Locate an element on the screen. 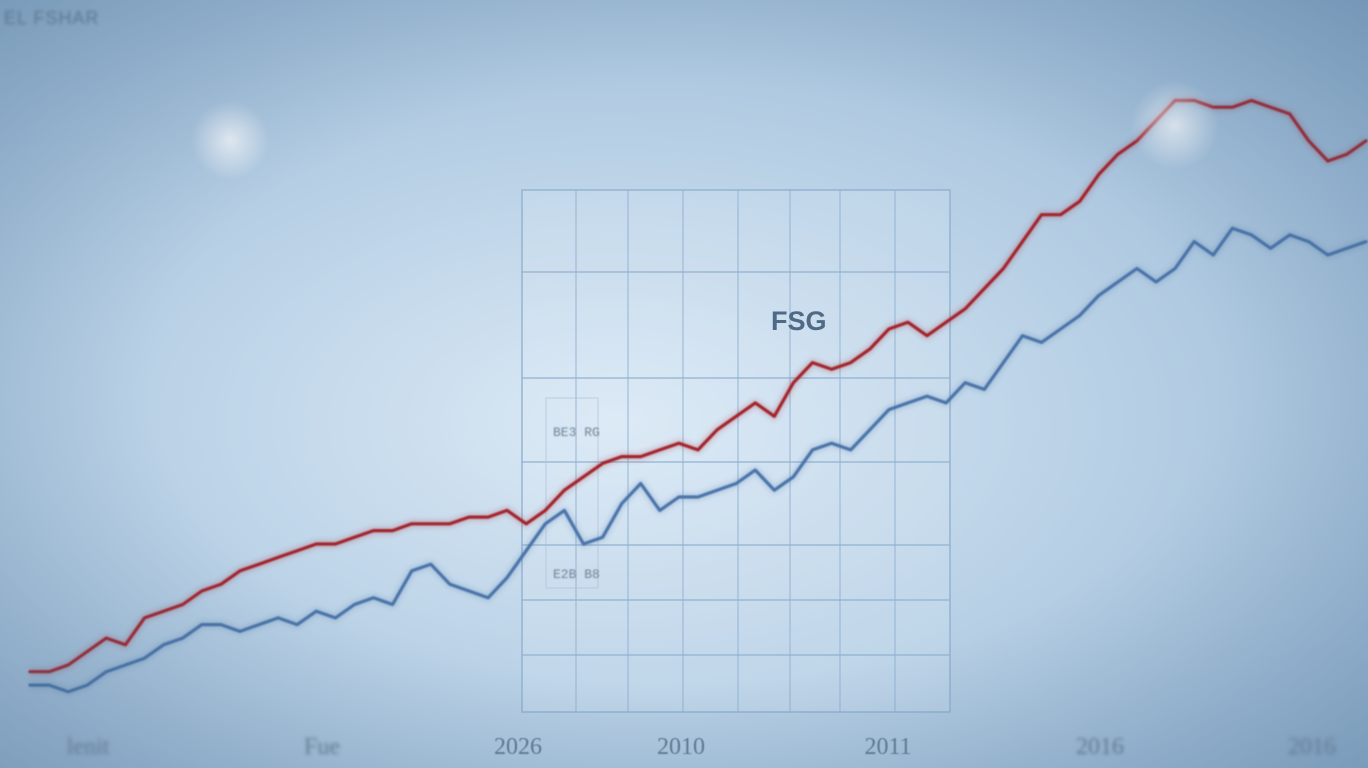  x-tick-label: Fue is located at coordinates (322, 747).